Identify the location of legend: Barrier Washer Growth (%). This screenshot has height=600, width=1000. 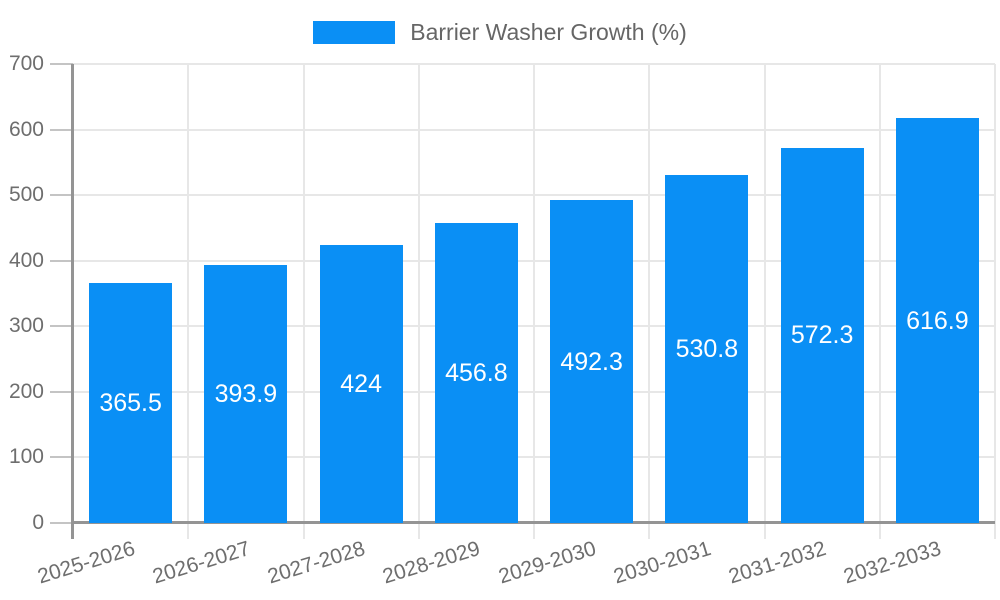
(500, 32).